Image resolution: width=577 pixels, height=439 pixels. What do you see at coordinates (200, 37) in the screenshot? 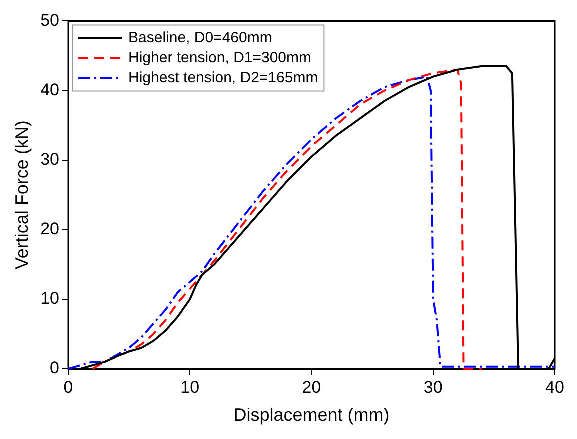
I see `legend-label: Baseline, D0=460mm` at bounding box center [200, 37].